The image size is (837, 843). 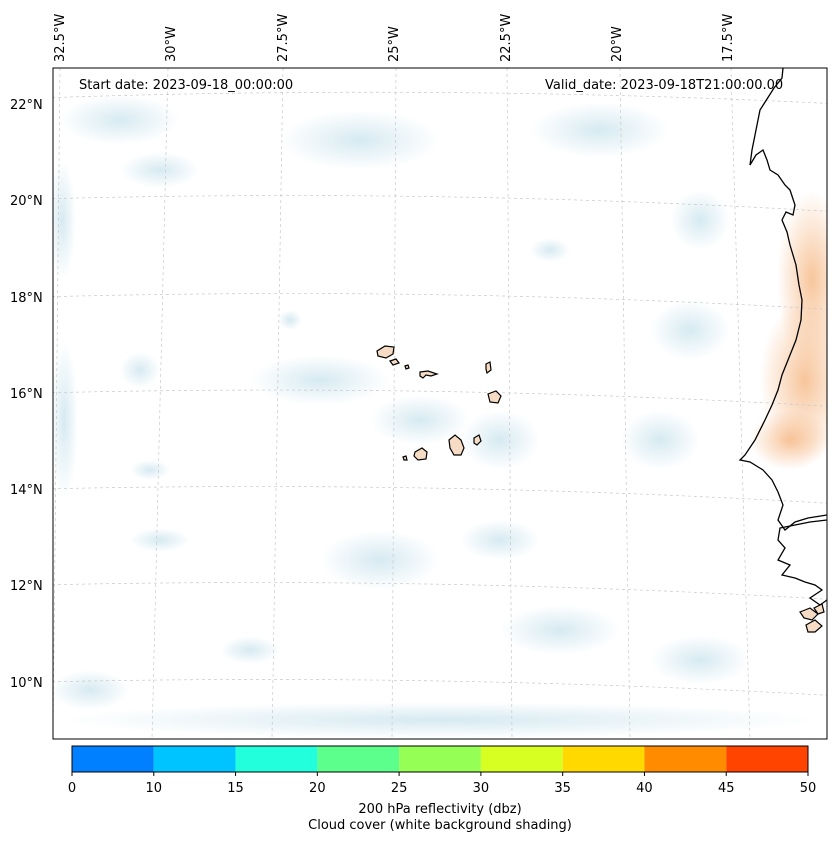 I want to click on lat-label: 20°N, so click(x=26, y=201).